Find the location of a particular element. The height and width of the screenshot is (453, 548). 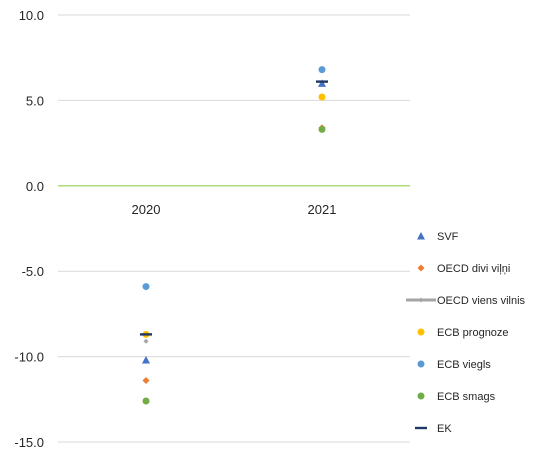

y-tick-label: -15.0 is located at coordinates (29, 442).